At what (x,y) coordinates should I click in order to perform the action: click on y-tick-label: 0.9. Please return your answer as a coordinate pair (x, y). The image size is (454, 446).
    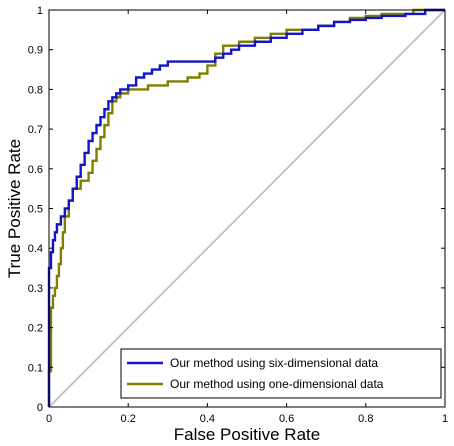
    Looking at the image, I should click on (35, 51).